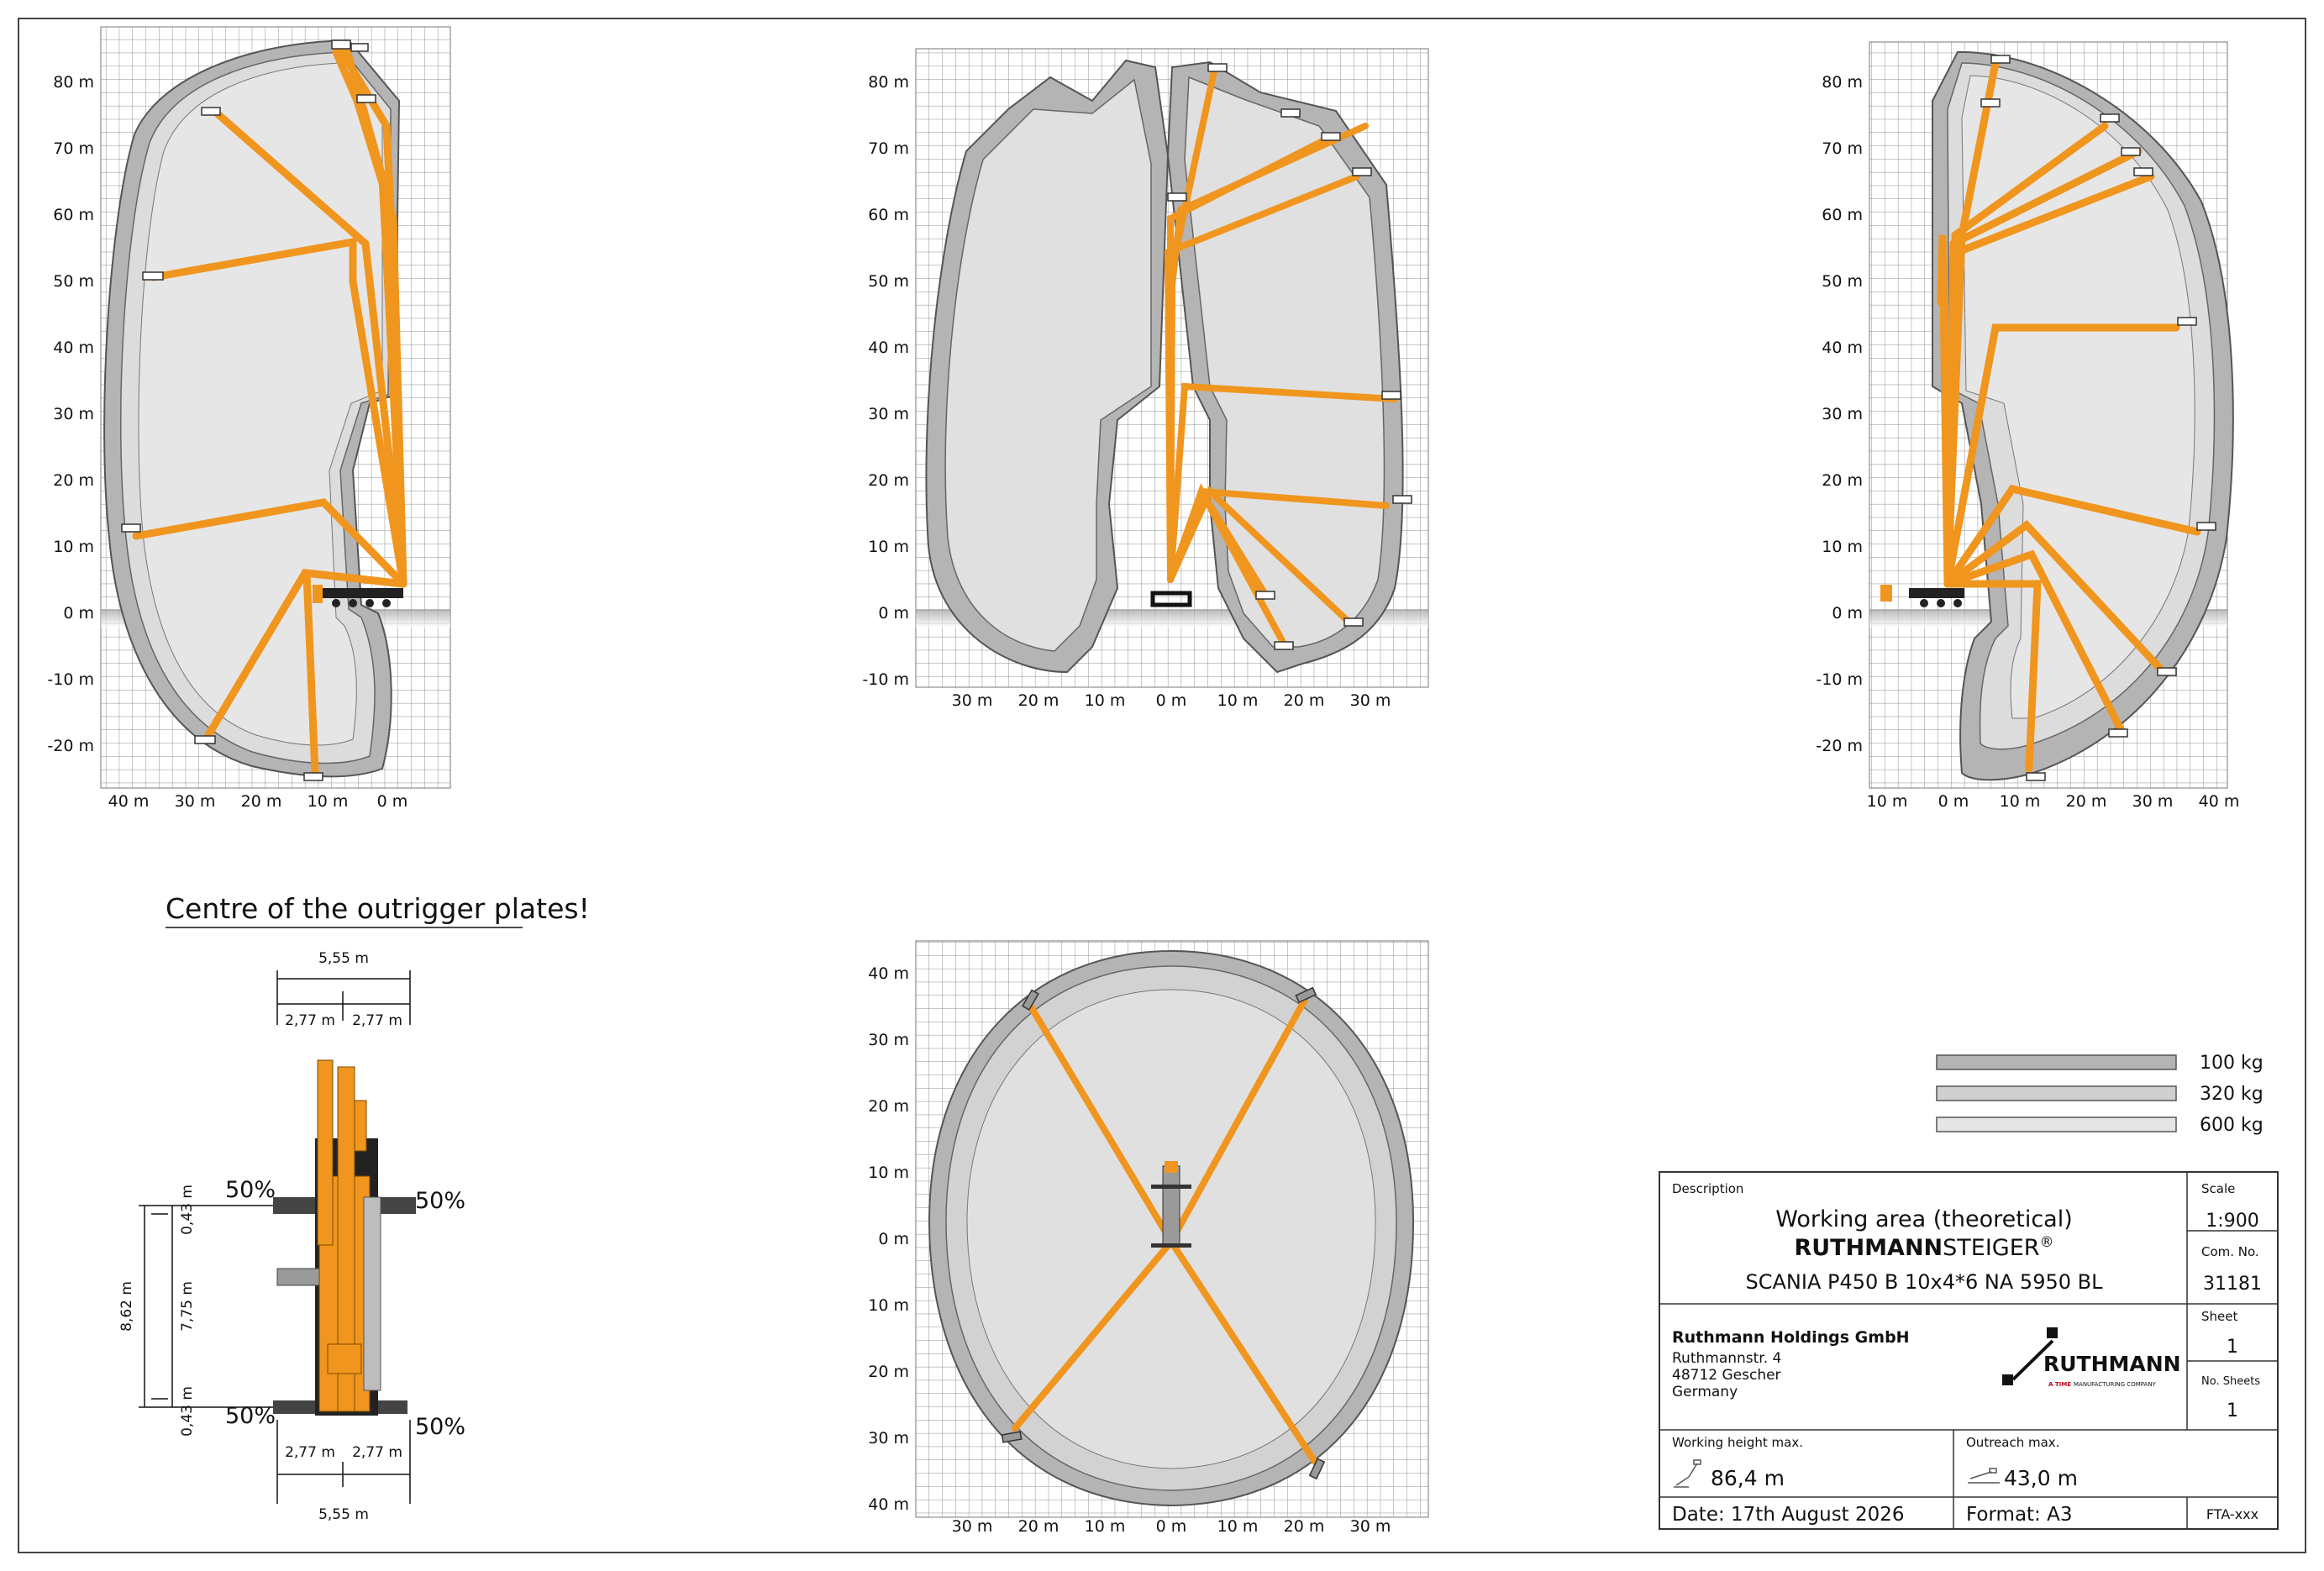 The height and width of the screenshot is (1571, 2324). Describe the element at coordinates (440, 1427) in the screenshot. I see `load-pct-bottom-right: 50%` at that location.